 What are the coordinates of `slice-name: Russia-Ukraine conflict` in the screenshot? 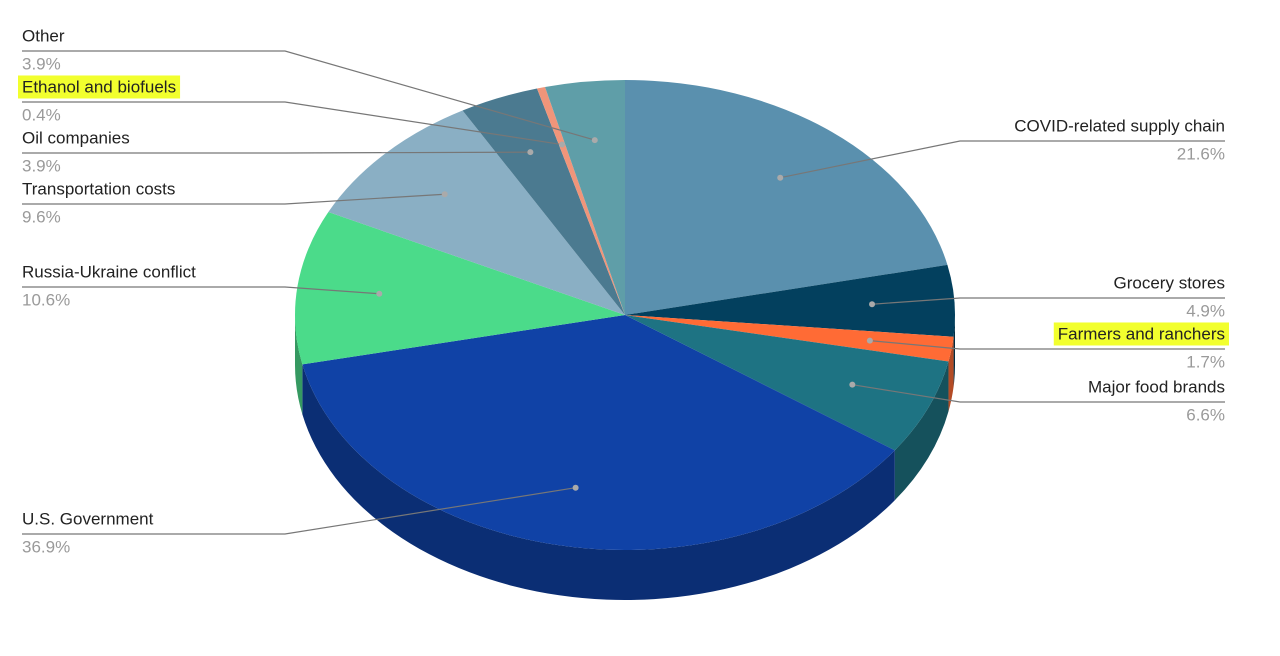 It's located at (109, 271).